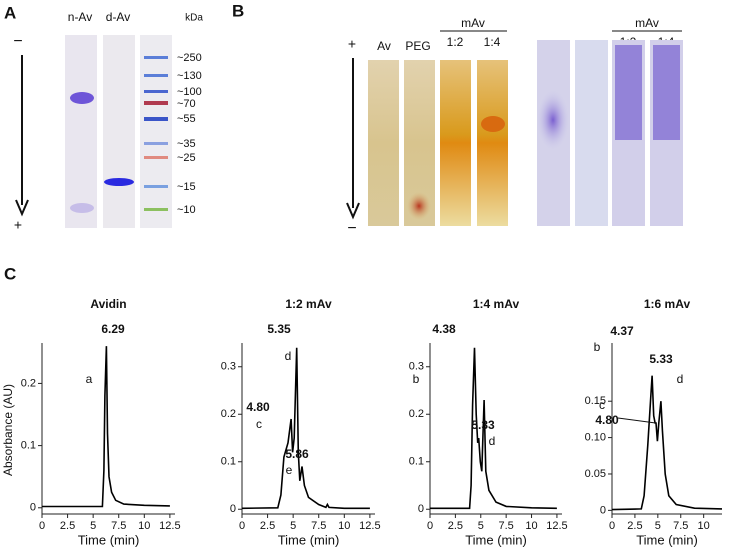 Image resolution: width=729 pixels, height=552 pixels. What do you see at coordinates (18, 225) in the screenshot?
I see `polarity: +` at bounding box center [18, 225].